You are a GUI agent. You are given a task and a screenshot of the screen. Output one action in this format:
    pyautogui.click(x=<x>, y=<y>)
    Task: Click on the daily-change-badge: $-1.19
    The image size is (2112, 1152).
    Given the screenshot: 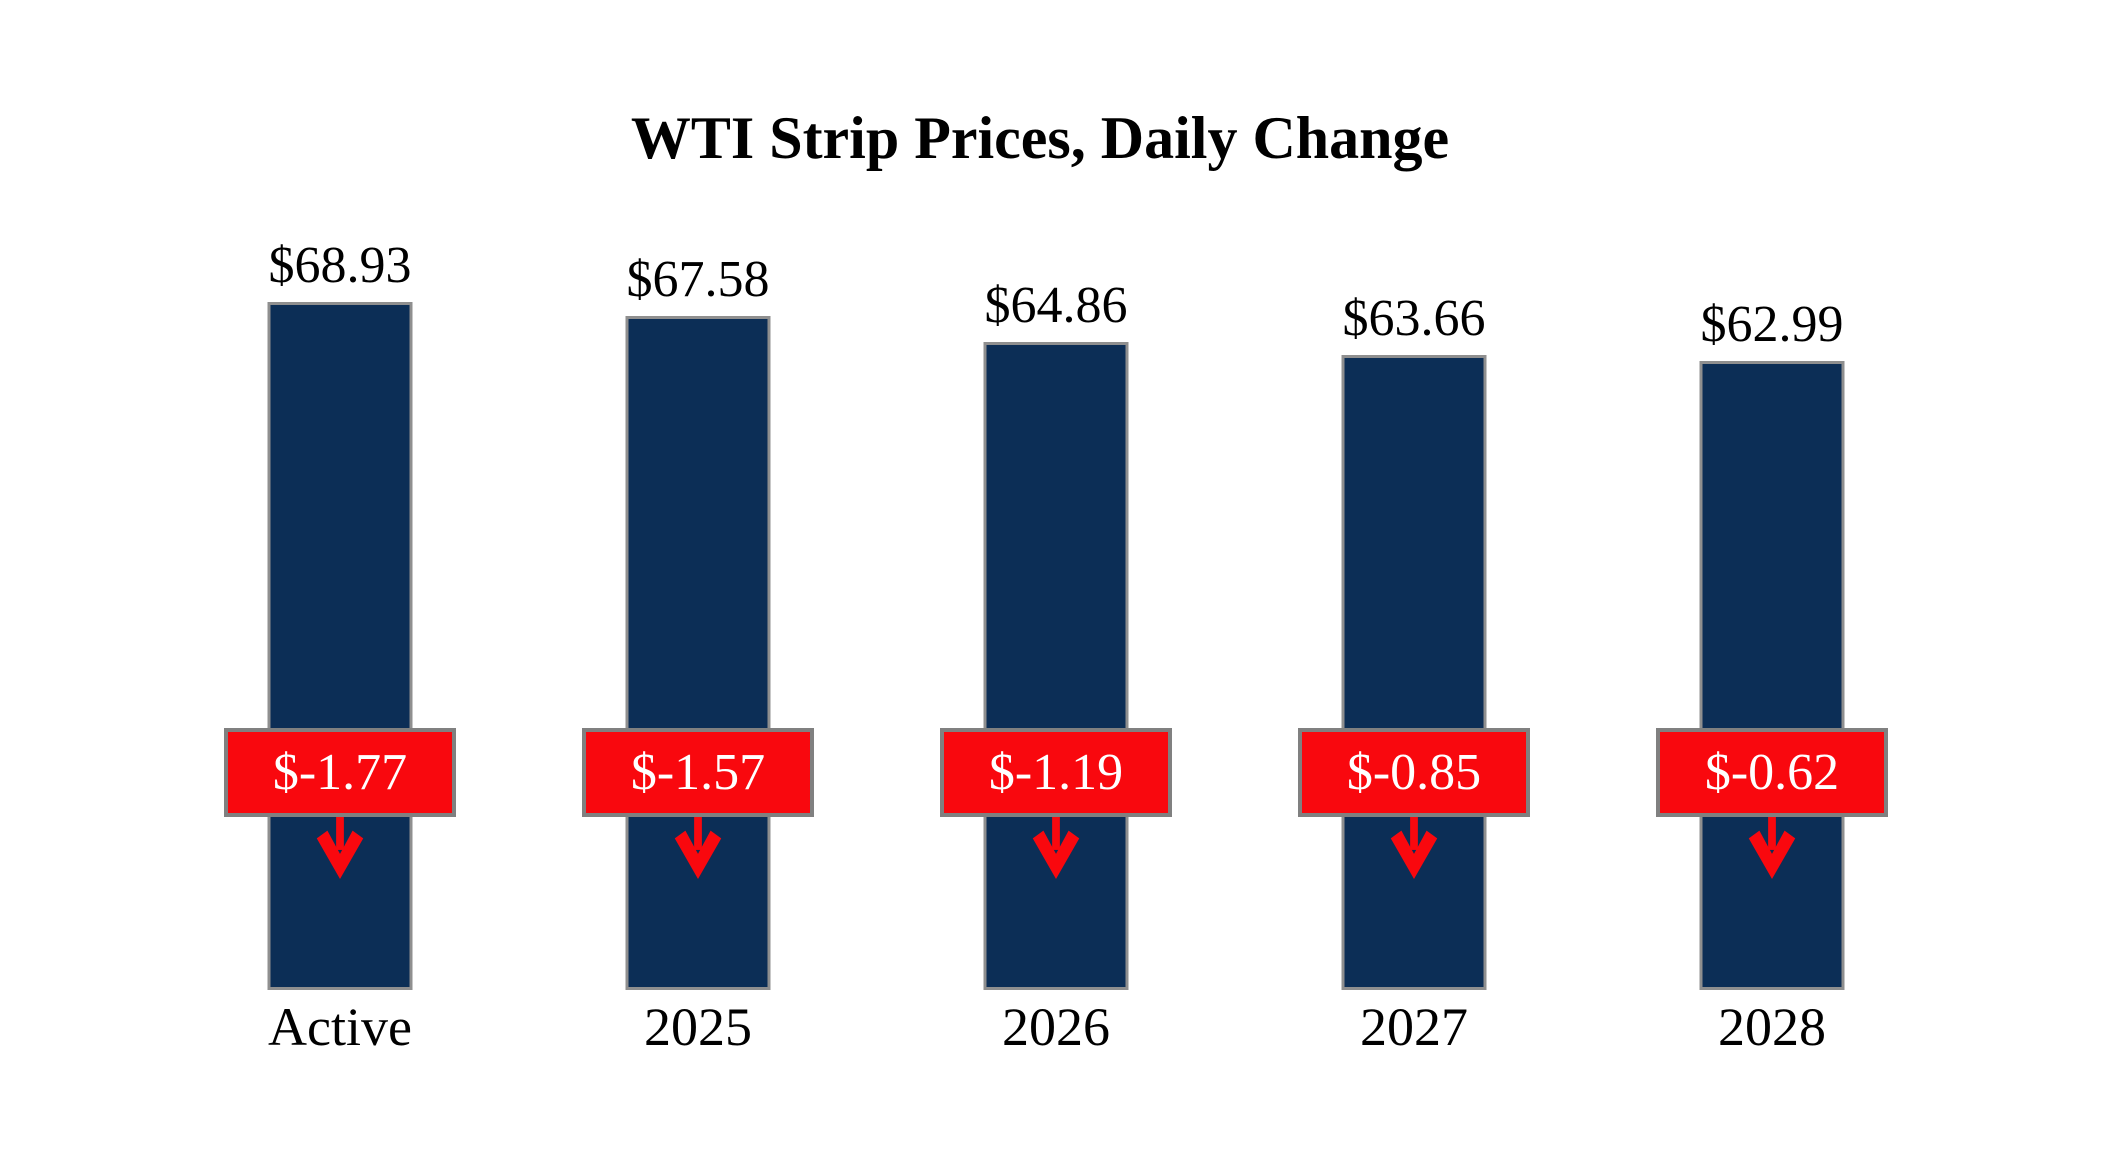 What is the action you would take?
    pyautogui.click(x=1056, y=772)
    